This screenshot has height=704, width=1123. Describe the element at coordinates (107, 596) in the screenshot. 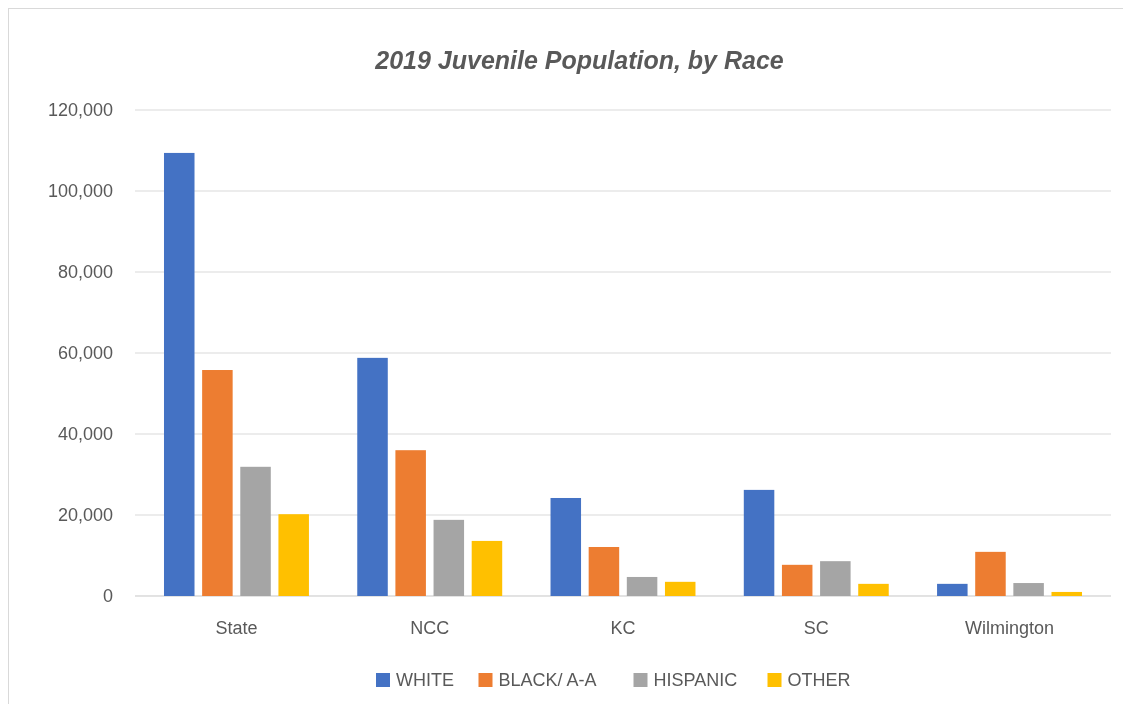

I see `y-tick-label: 0` at that location.